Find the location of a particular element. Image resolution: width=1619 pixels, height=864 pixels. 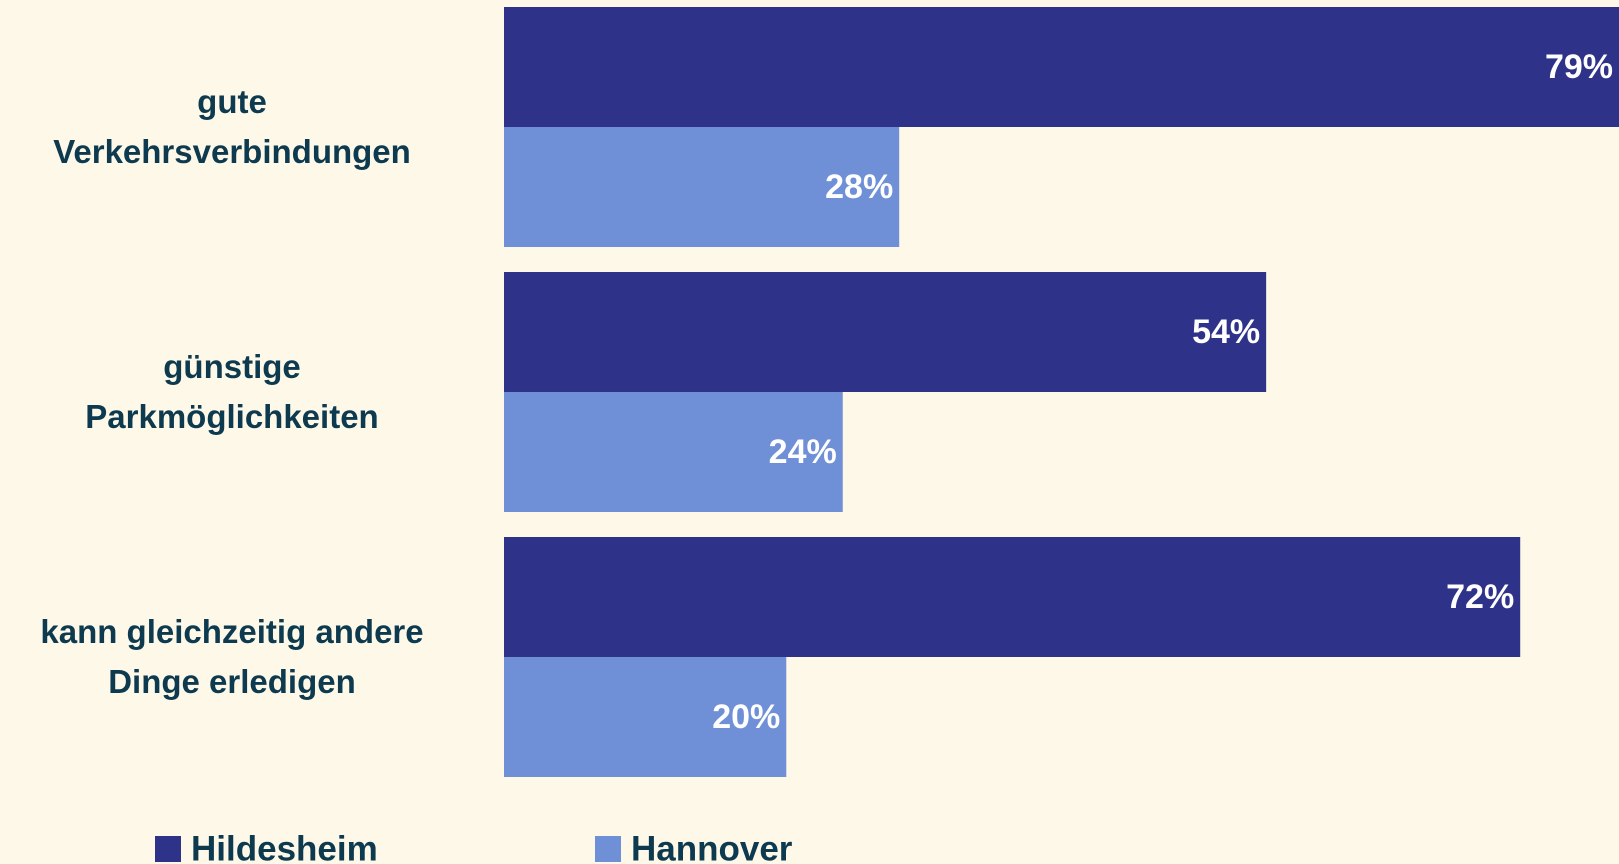

value-label: 72% is located at coordinates (1480, 597).